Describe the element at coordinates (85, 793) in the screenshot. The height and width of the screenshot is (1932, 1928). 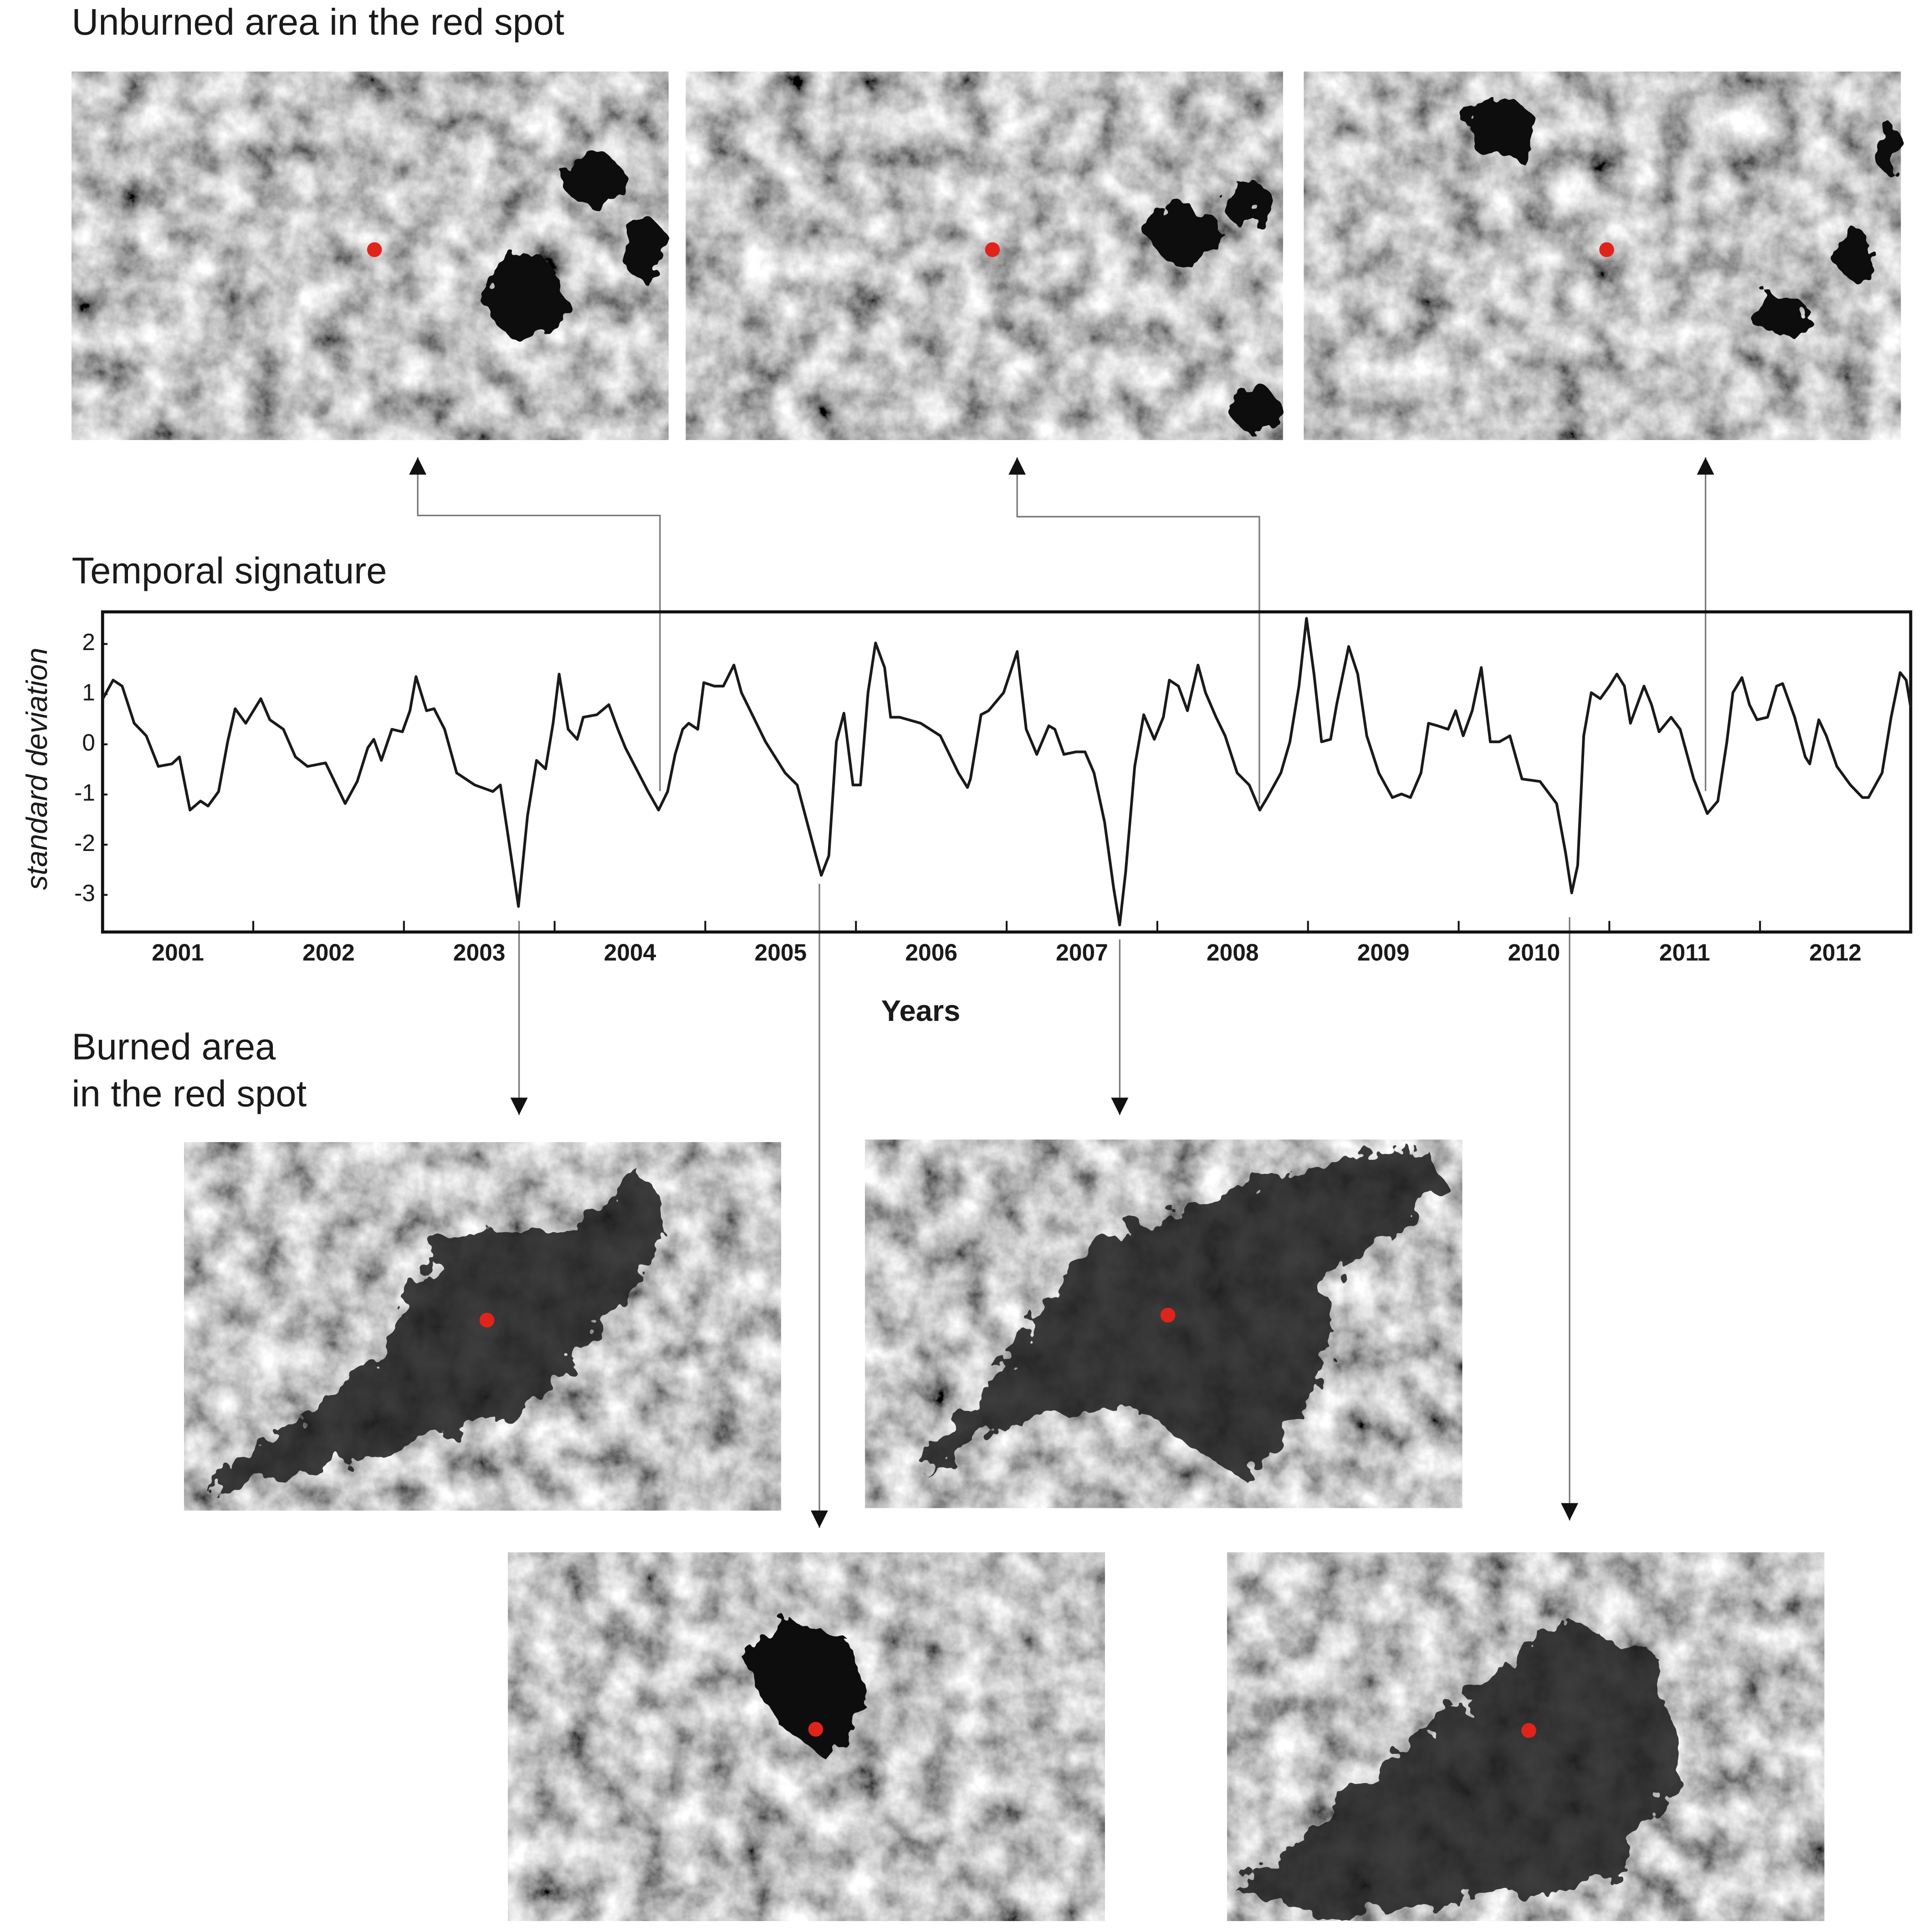
I see `y-tick-label: -1` at that location.